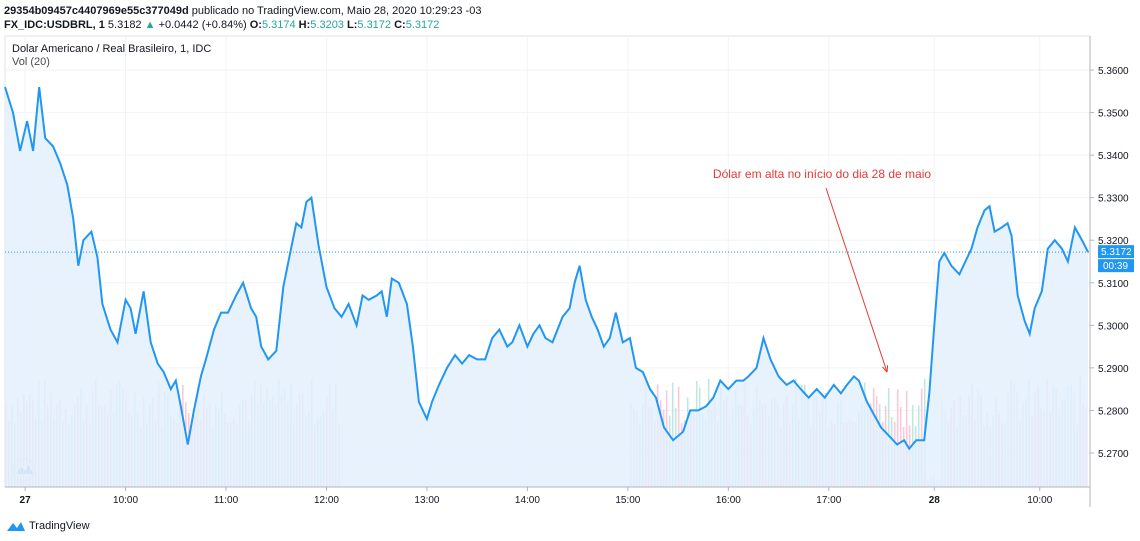  What do you see at coordinates (1113, 411) in the screenshot?
I see `y-tick-label: 5.2800` at bounding box center [1113, 411].